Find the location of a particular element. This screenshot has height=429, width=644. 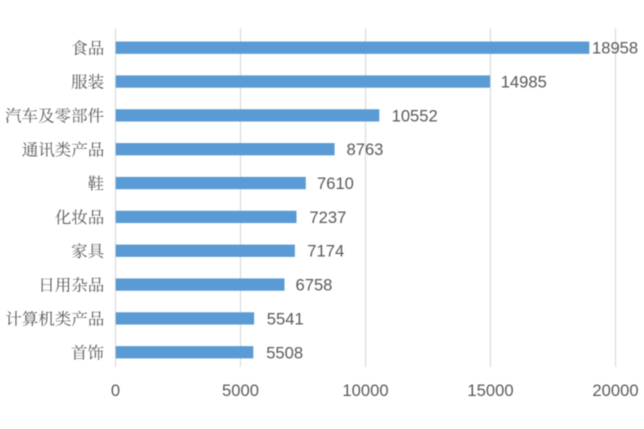

svg-text: 5541 is located at coordinates (285, 318).